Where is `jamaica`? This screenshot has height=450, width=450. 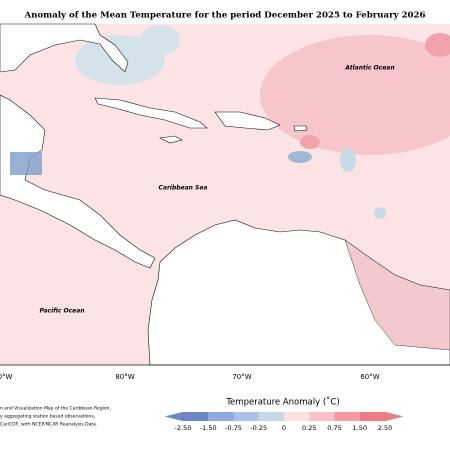
jamaica is located at coordinates (170, 139).